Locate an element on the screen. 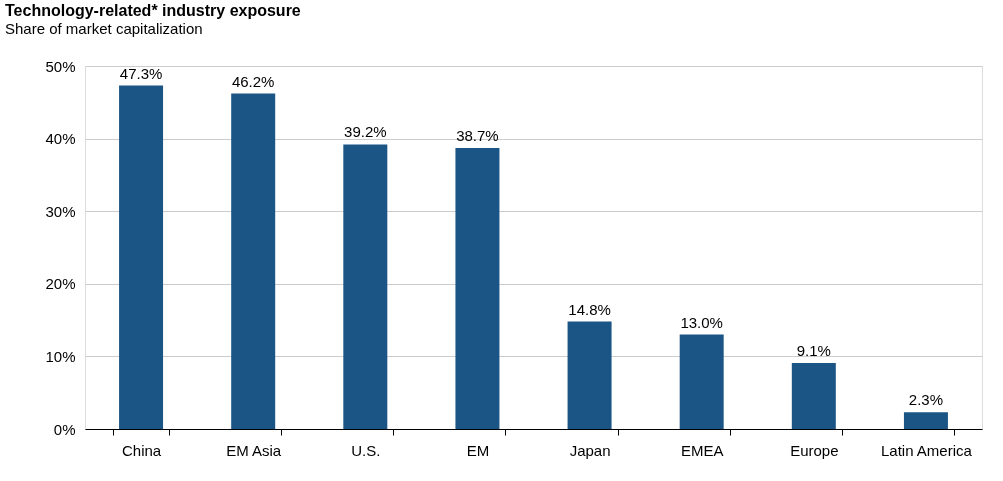  data-label: 39.2% is located at coordinates (365, 132).